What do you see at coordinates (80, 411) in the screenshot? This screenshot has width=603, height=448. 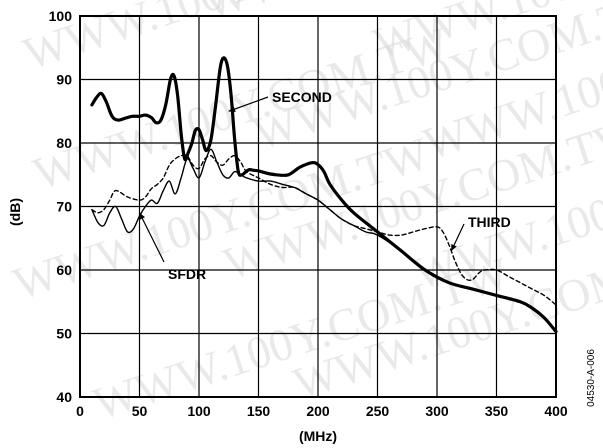 I see `x-tick-label: 0` at bounding box center [80, 411].